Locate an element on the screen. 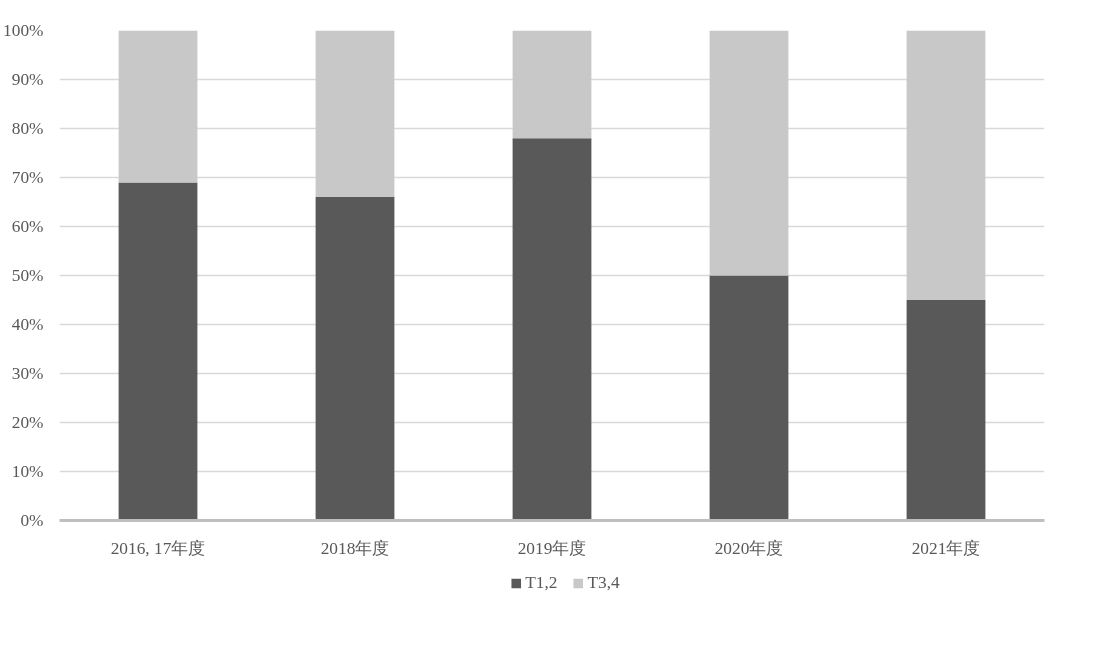  y-tick-label: 100% is located at coordinates (23, 30).